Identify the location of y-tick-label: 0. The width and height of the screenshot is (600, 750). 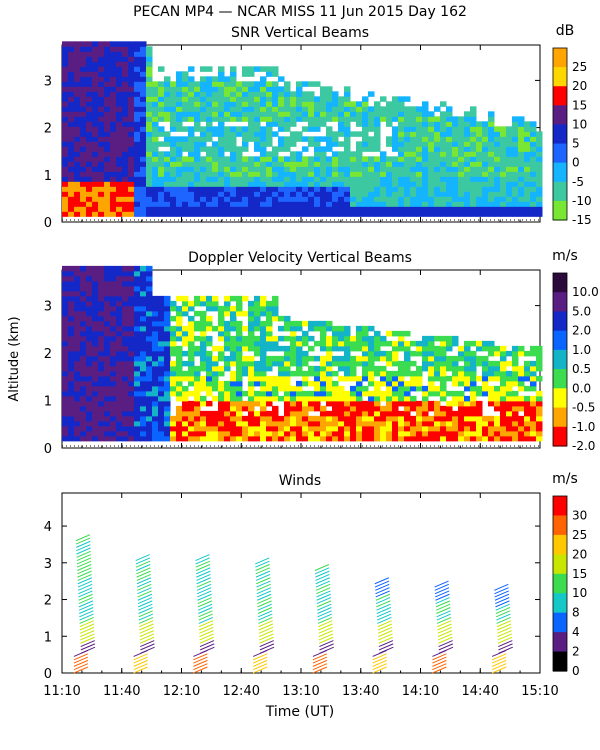
(48, 223).